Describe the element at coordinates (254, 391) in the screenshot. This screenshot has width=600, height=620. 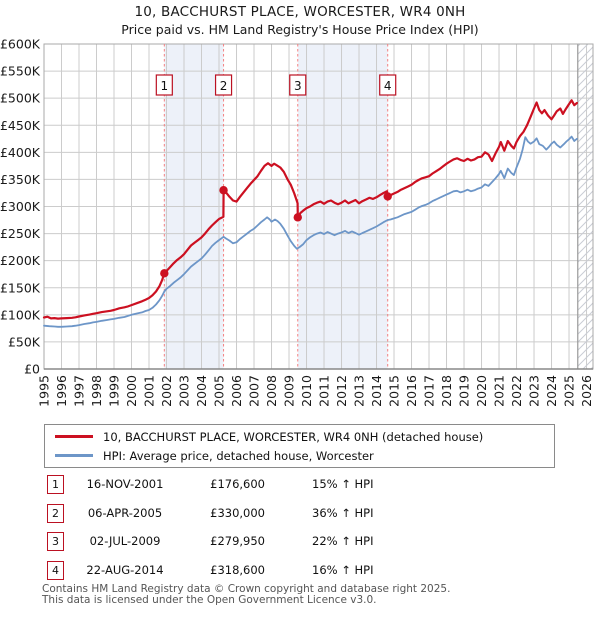
I see `svg-text: 2007` at that location.